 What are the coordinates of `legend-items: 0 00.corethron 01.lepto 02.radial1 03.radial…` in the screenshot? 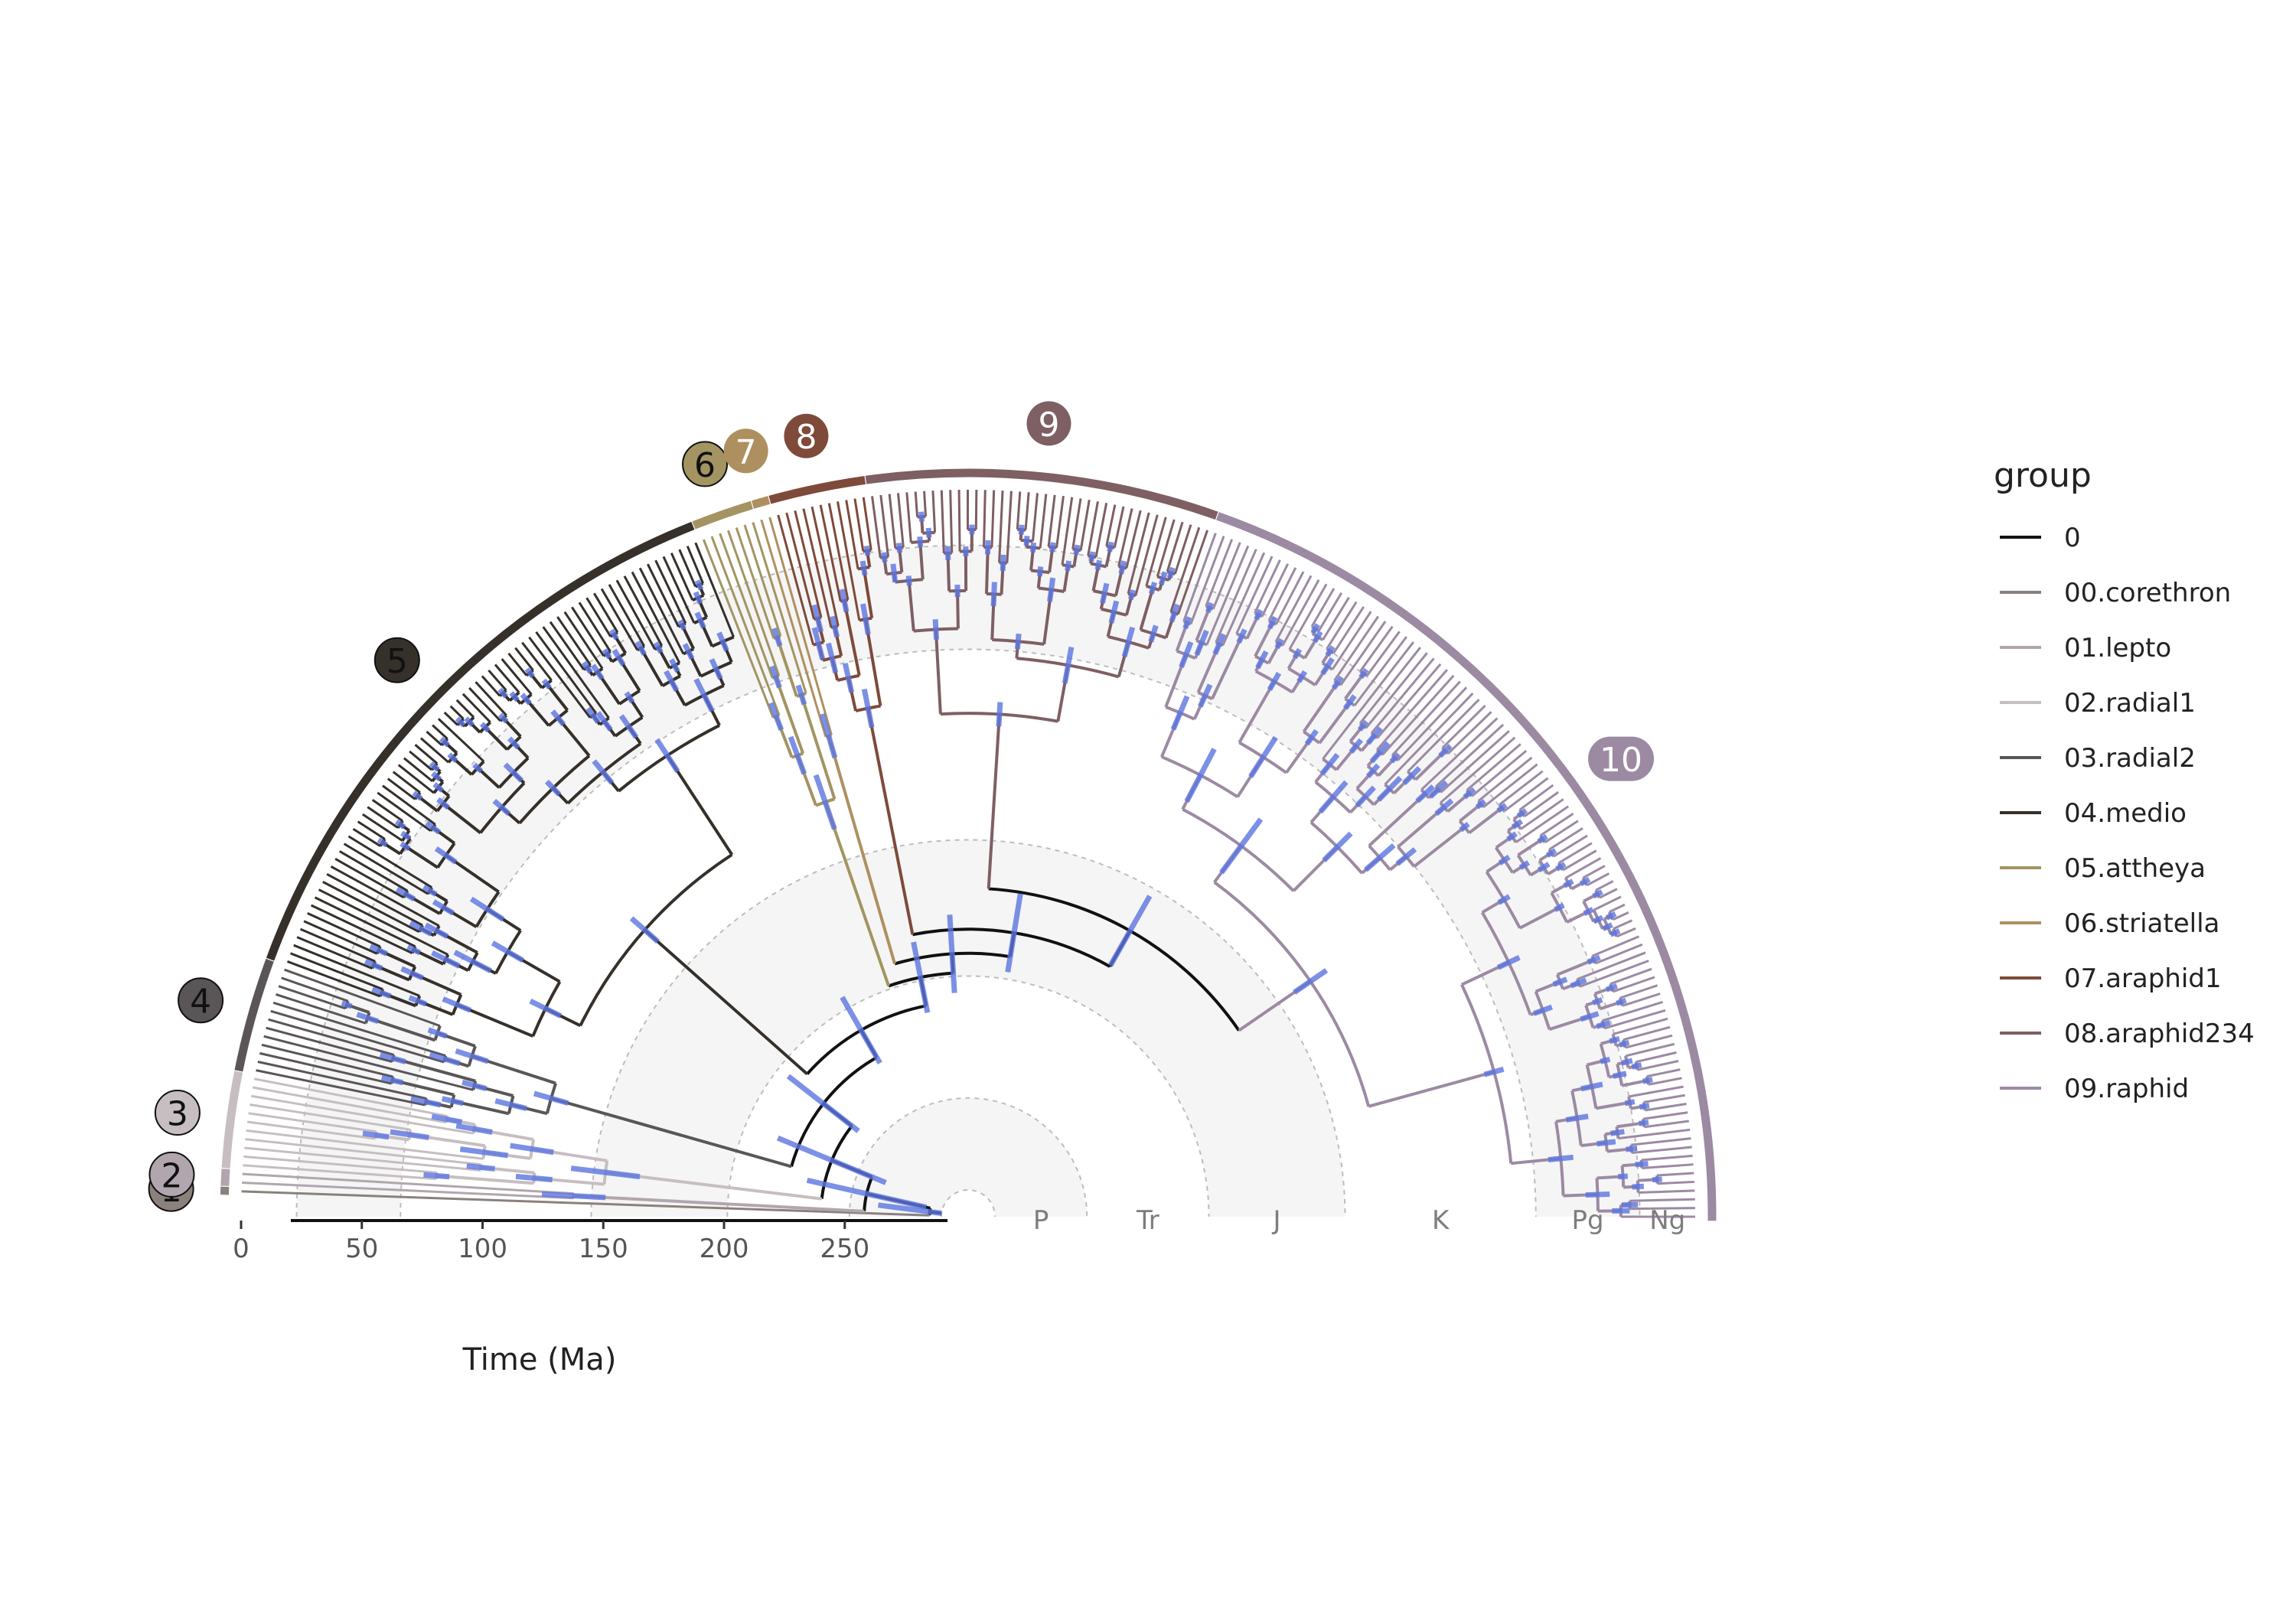 It's located at (2127, 814).